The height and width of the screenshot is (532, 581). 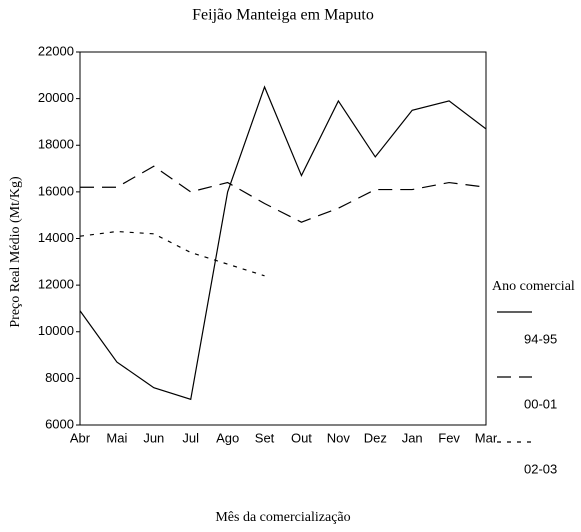 What do you see at coordinates (540, 338) in the screenshot?
I see `legend-label: 94-95` at bounding box center [540, 338].